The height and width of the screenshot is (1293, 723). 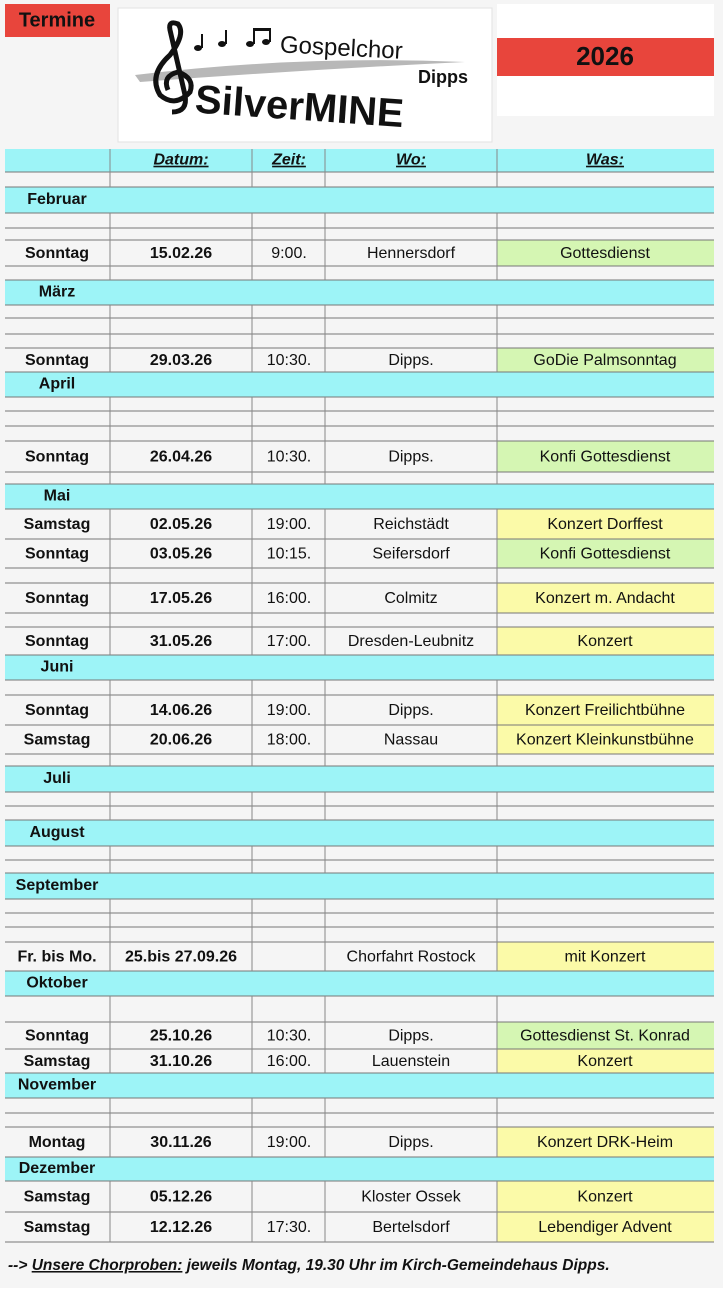 I want to click on event-what: Gottesdienst, so click(x=605, y=253).